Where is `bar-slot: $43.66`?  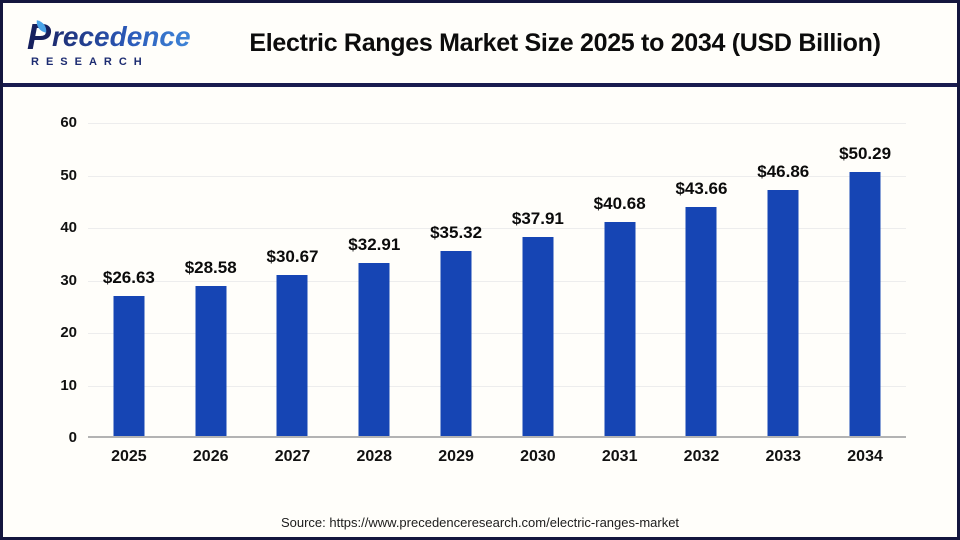 bar-slot: $43.66 is located at coordinates (702, 279).